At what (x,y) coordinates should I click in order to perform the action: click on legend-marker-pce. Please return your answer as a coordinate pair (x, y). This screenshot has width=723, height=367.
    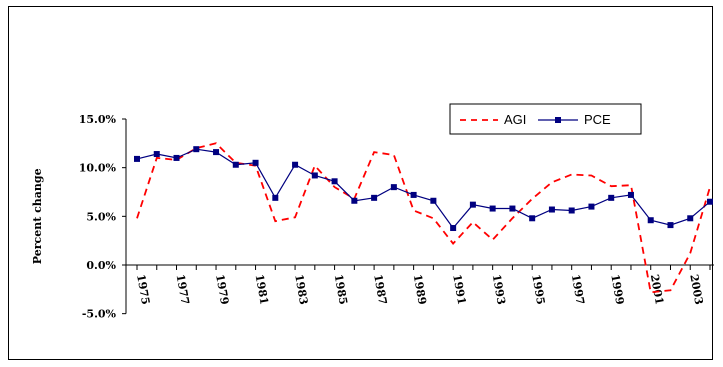
    Looking at the image, I should click on (558, 120).